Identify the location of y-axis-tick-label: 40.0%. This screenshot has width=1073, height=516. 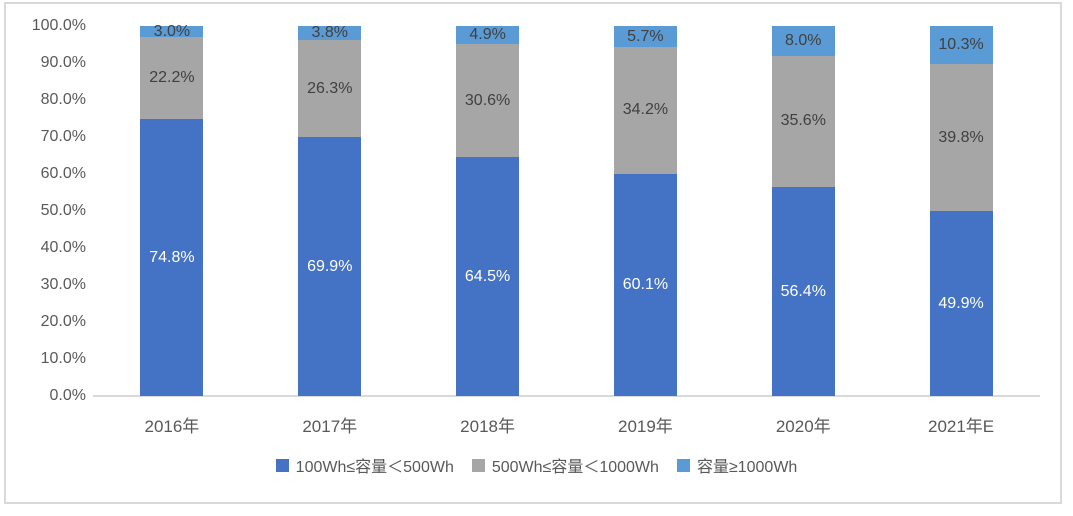
(63, 247).